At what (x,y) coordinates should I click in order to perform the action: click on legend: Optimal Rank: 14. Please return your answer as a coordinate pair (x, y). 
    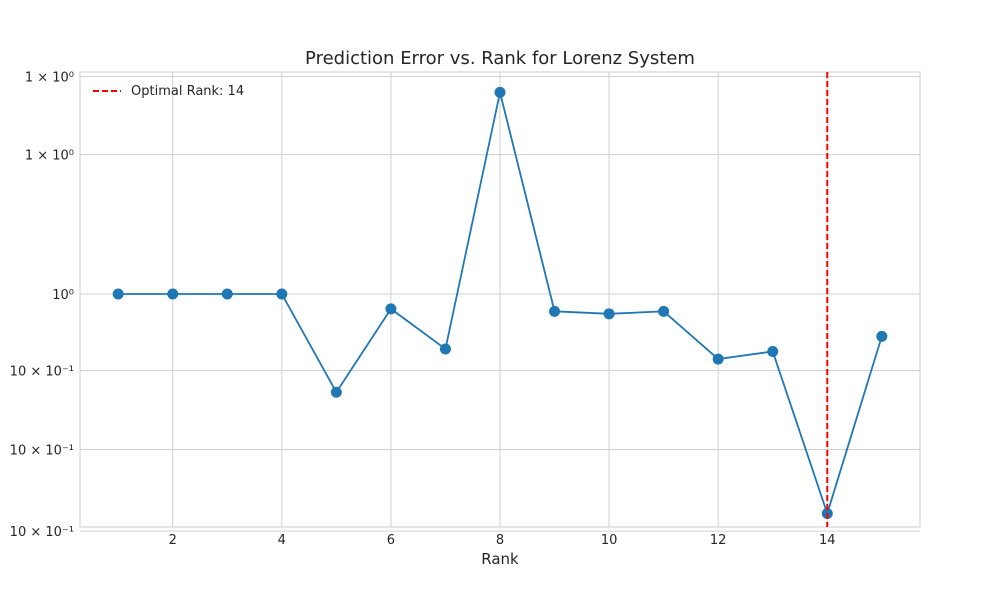
    Looking at the image, I should click on (168, 91).